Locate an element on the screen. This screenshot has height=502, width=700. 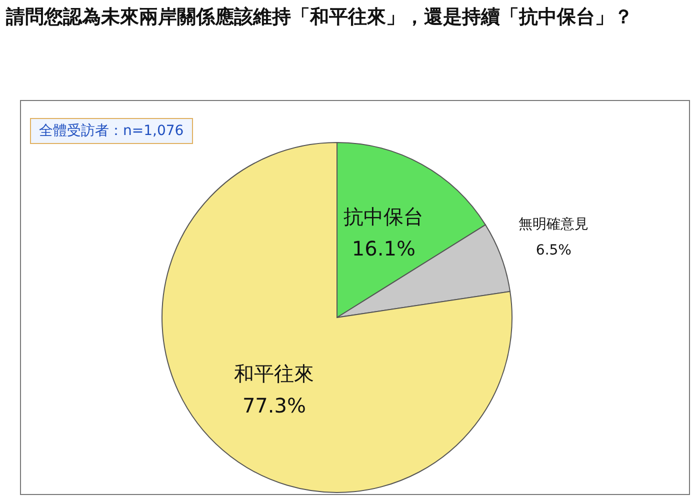
chart-title: 請問您認為未來兩岸關係應該維持「和平往來」，還是持續「抗中保台」？ is located at coordinates (320, 17).